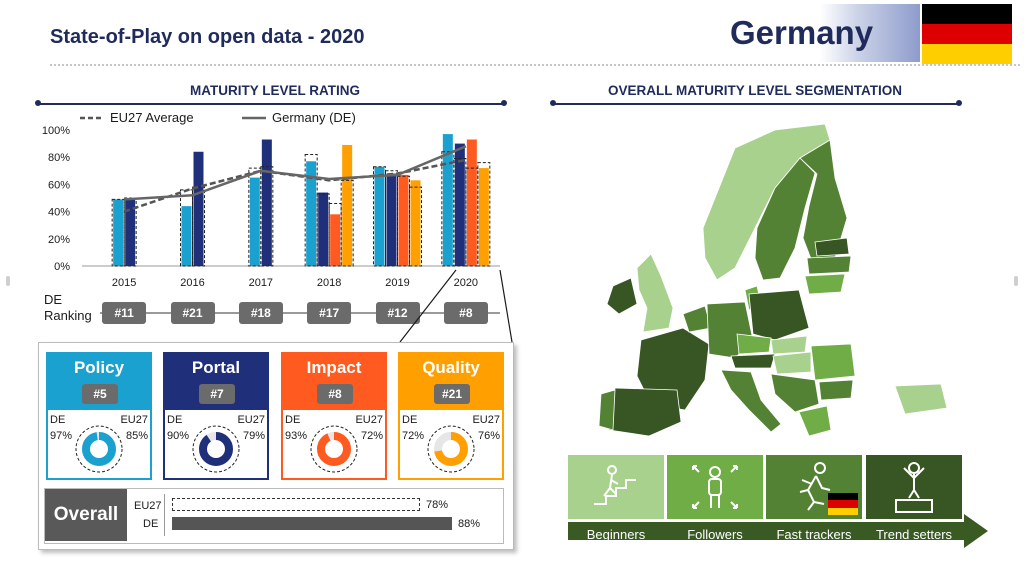  What do you see at coordinates (751, 401) in the screenshot?
I see `map-italy` at bounding box center [751, 401].